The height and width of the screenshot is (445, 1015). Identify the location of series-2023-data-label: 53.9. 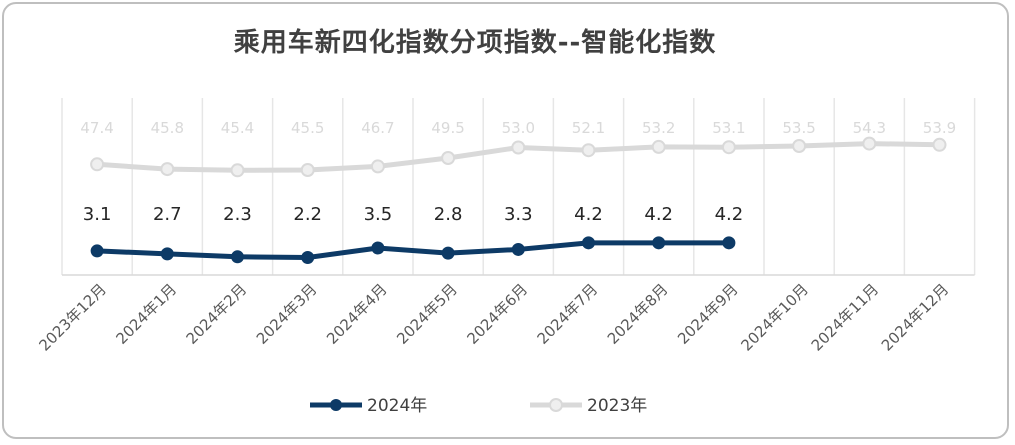
(939, 128).